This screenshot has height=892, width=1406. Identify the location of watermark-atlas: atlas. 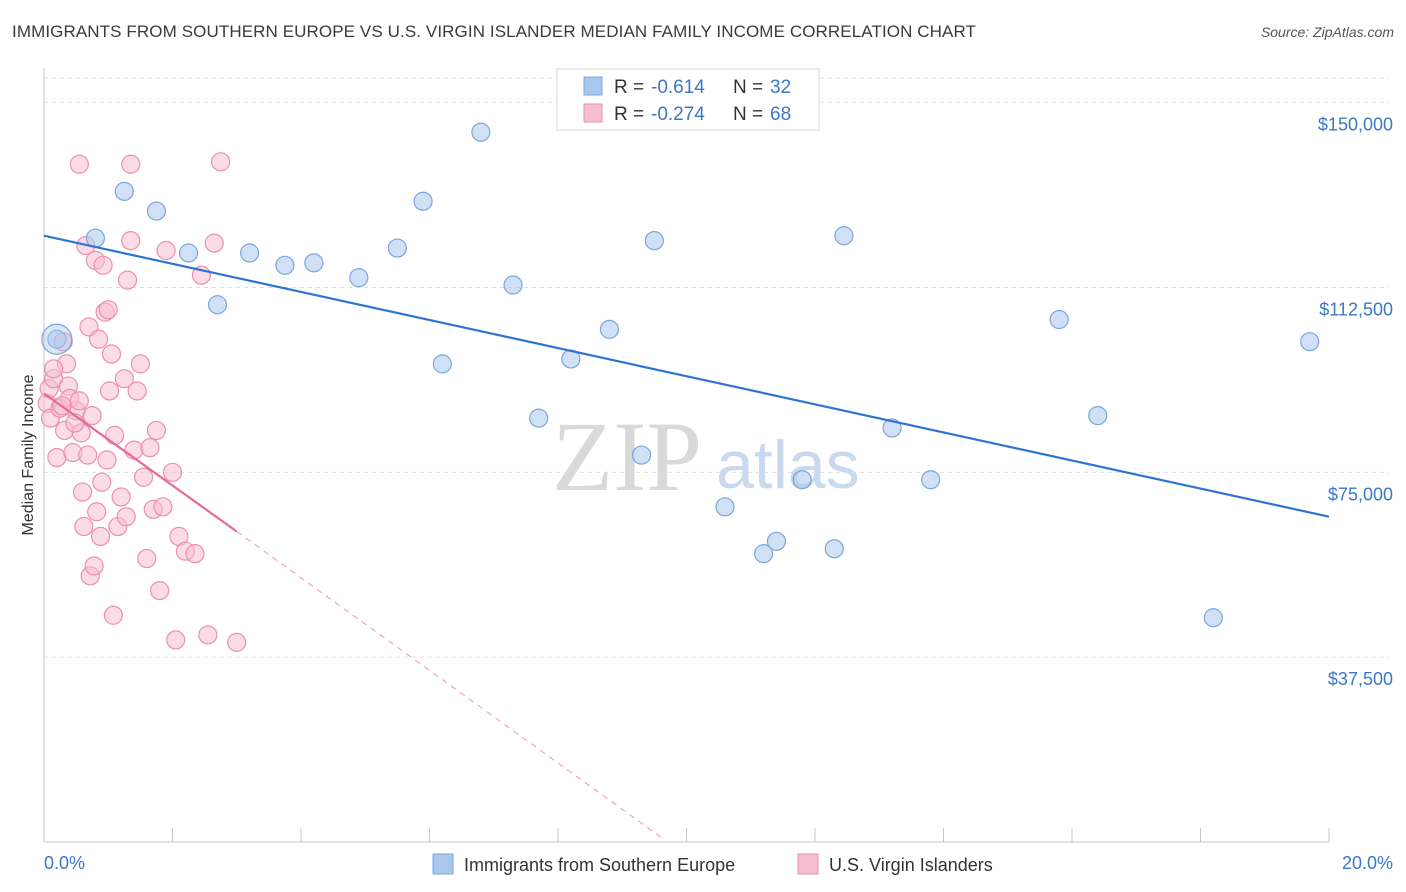
(788, 465).